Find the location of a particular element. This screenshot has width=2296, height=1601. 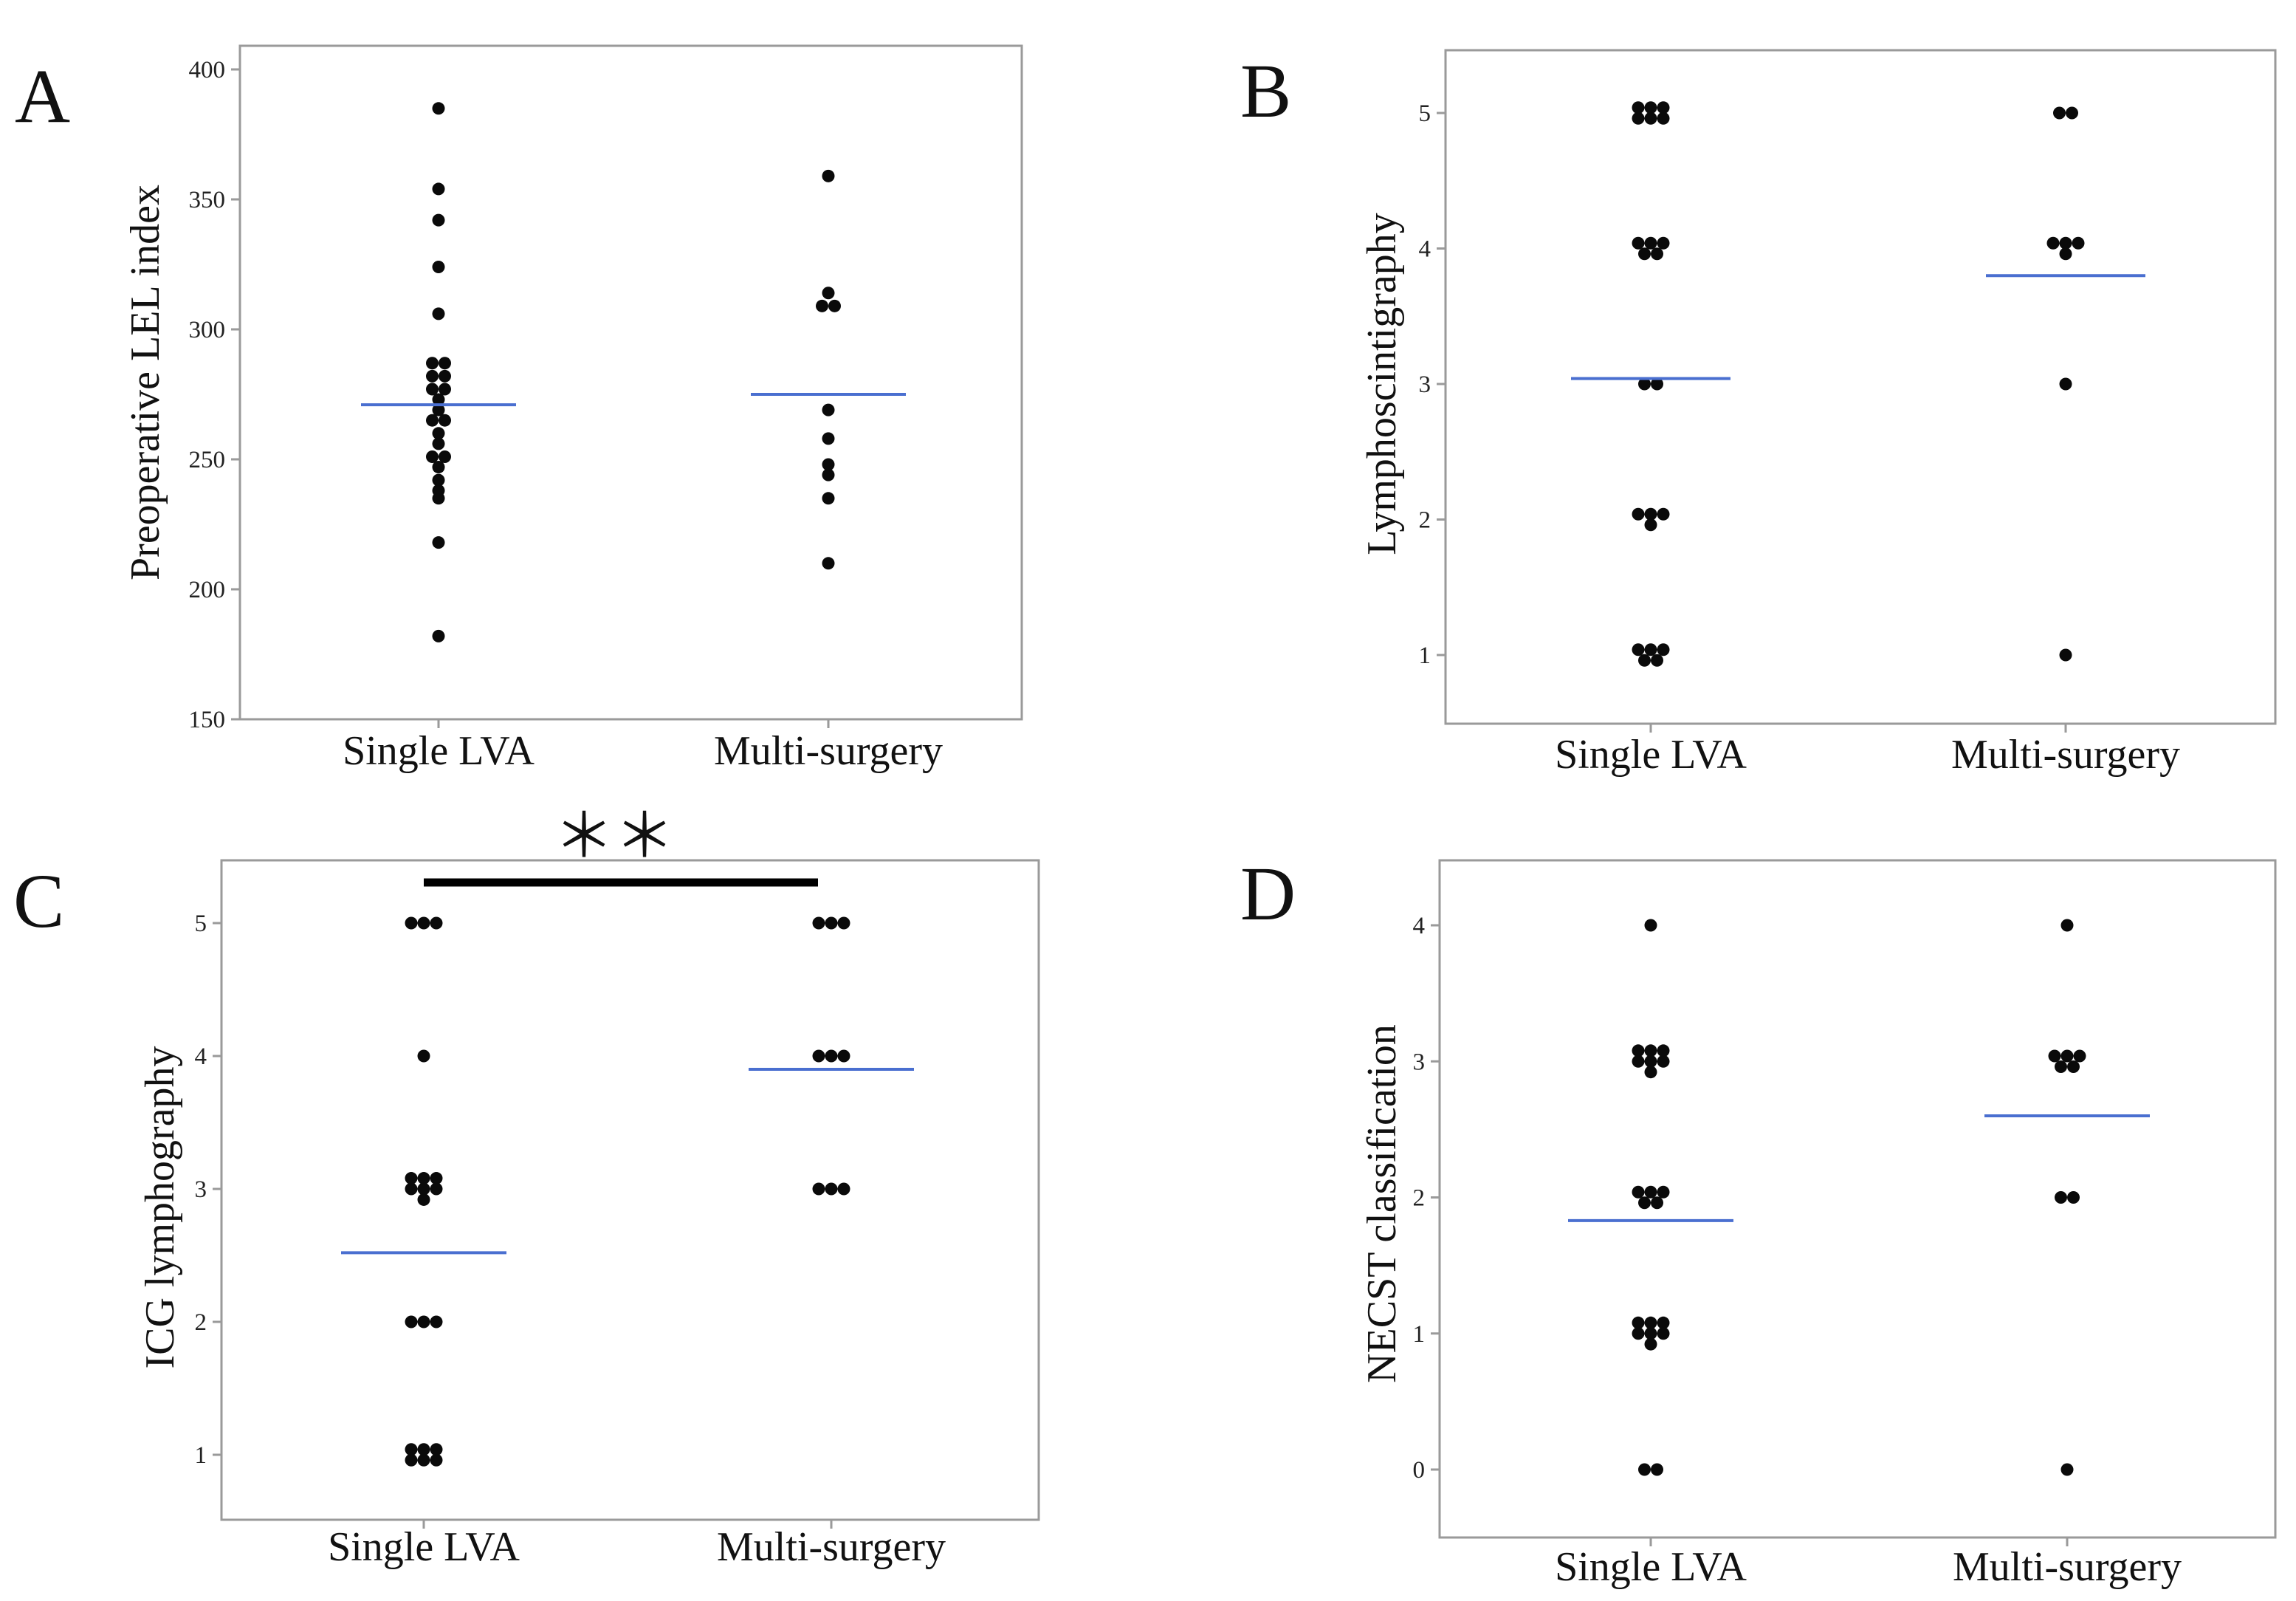

y-tick-label: 250 is located at coordinates (208, 460).